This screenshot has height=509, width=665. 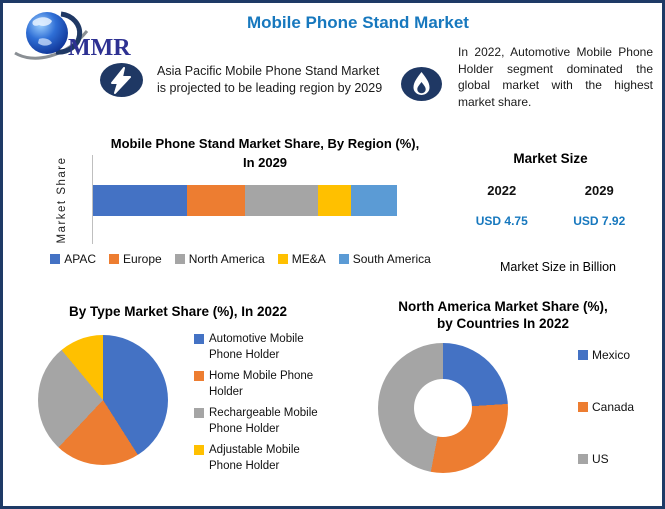 What do you see at coordinates (600, 459) in the screenshot?
I see `legend-label: US` at bounding box center [600, 459].